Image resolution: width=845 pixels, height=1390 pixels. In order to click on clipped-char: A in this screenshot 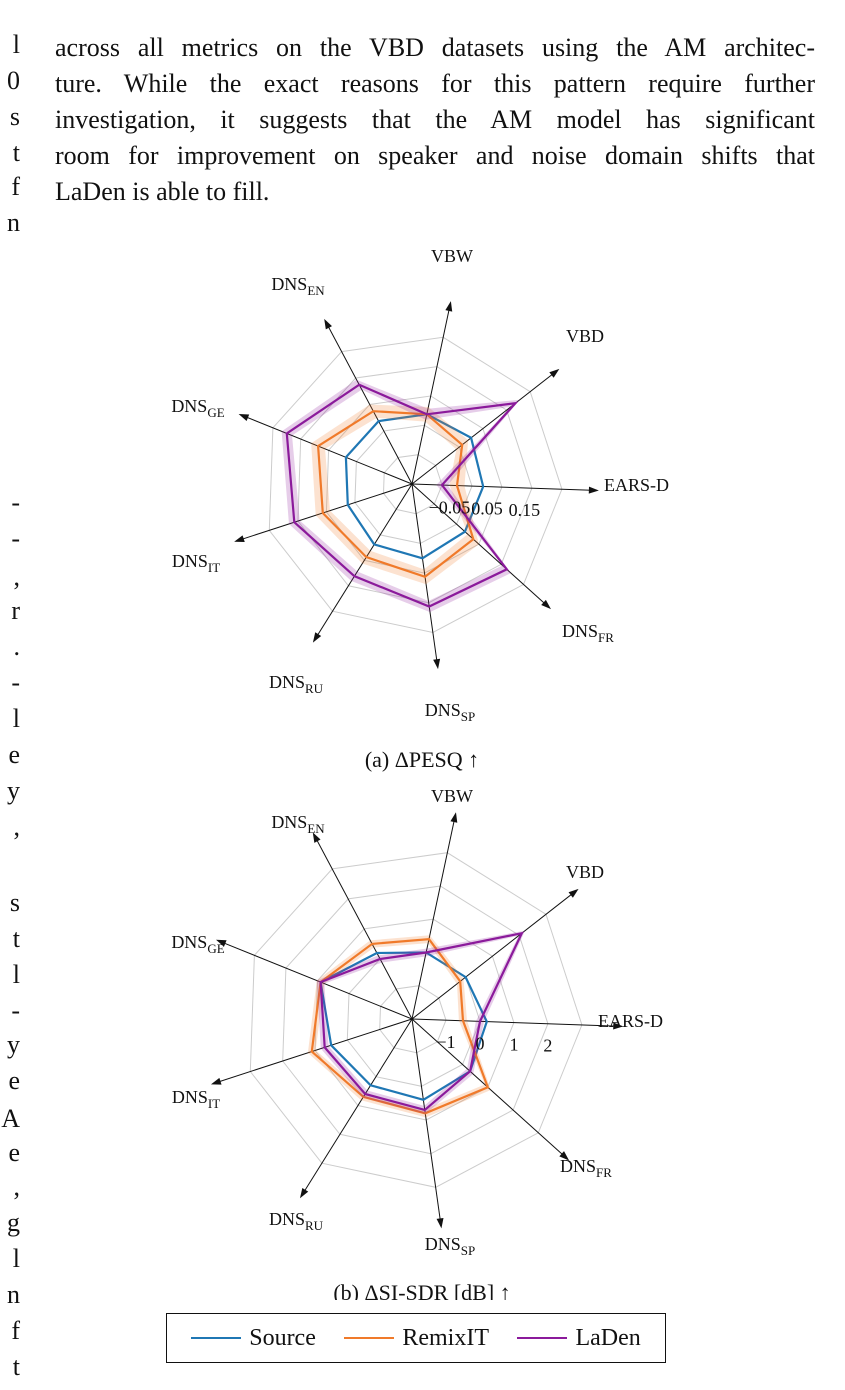, I will do `click(10, 1118)`.